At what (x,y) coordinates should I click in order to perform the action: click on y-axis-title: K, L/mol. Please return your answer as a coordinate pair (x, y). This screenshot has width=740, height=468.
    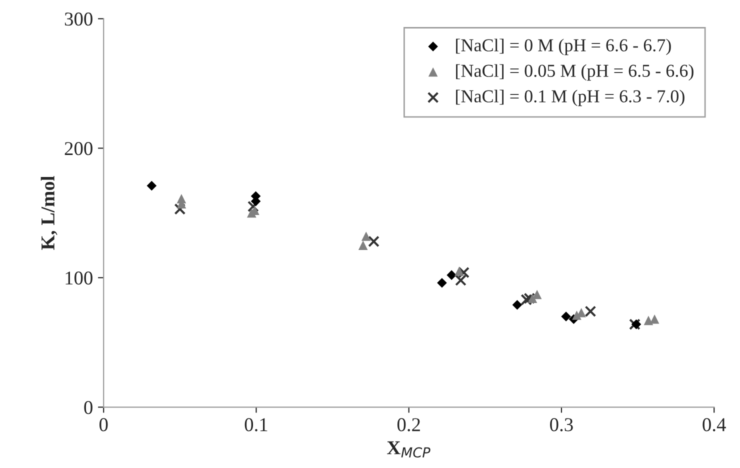
    Looking at the image, I should click on (49, 213).